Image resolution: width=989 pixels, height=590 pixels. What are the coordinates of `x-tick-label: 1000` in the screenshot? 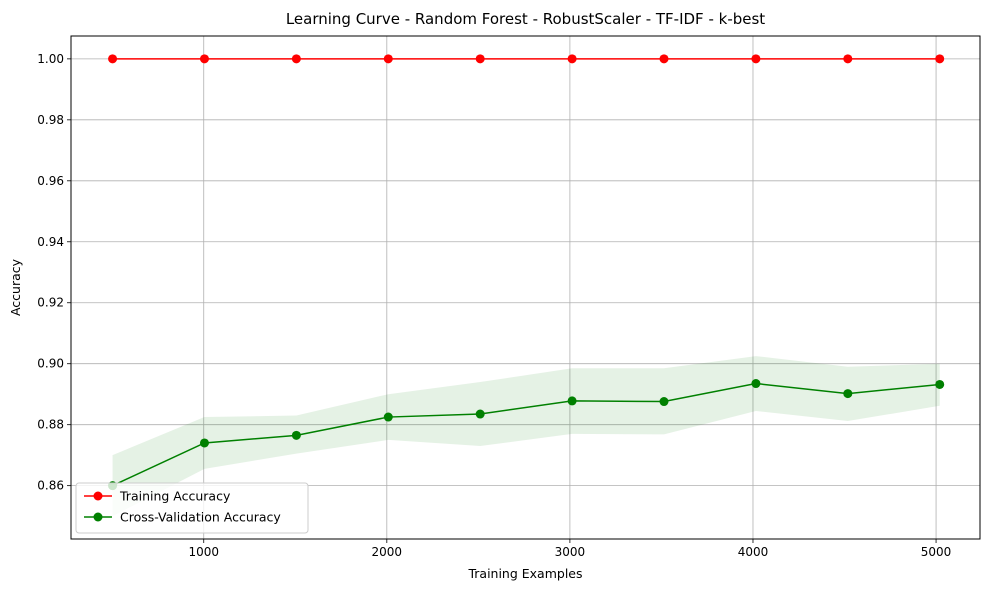 It's located at (203, 552).